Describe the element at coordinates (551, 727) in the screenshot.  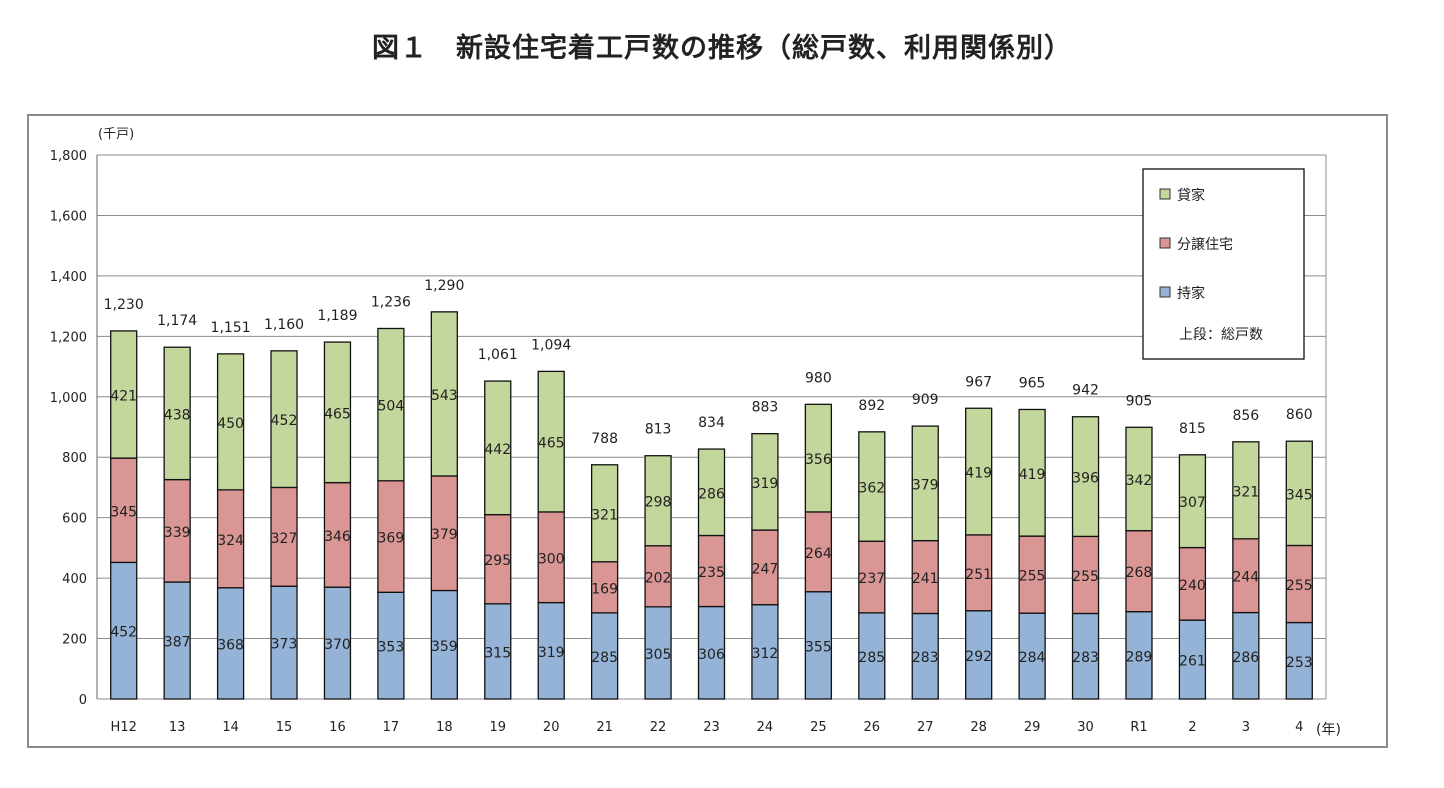
I see `x-tick-label: 20` at that location.